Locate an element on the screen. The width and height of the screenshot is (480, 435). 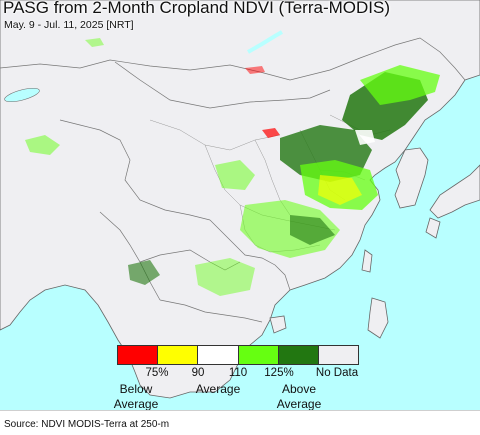
legend-swatch-above is located at coordinates (298, 355).